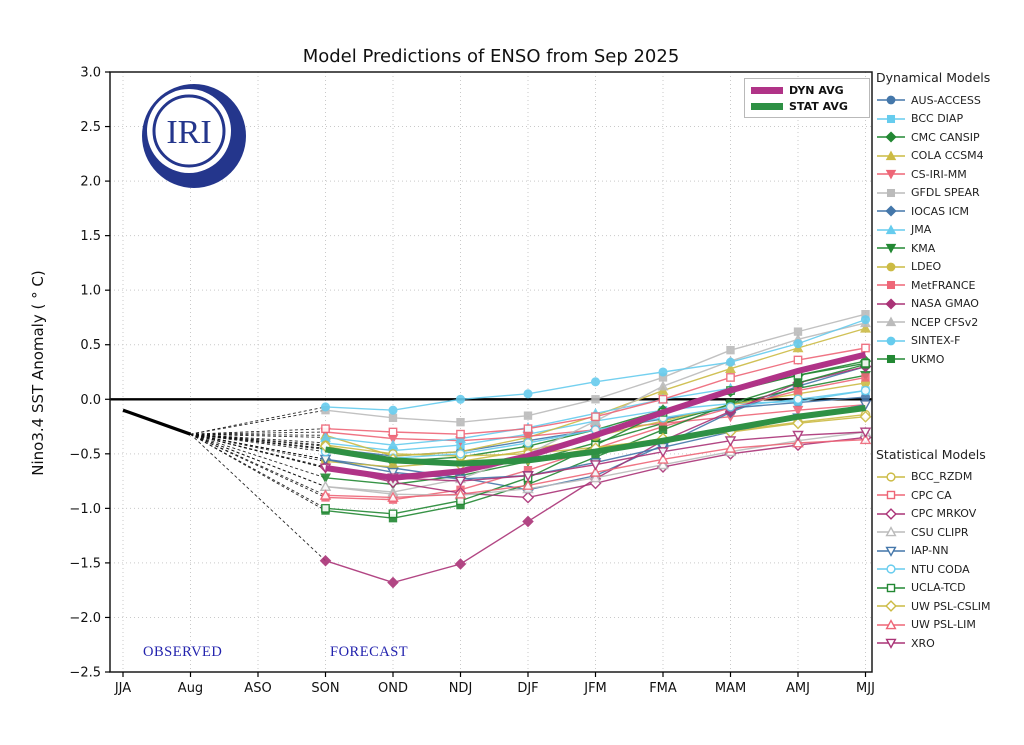  What do you see at coordinates (818, 106) in the screenshot?
I see `average-legend-label: STAT AVG` at bounding box center [818, 106].